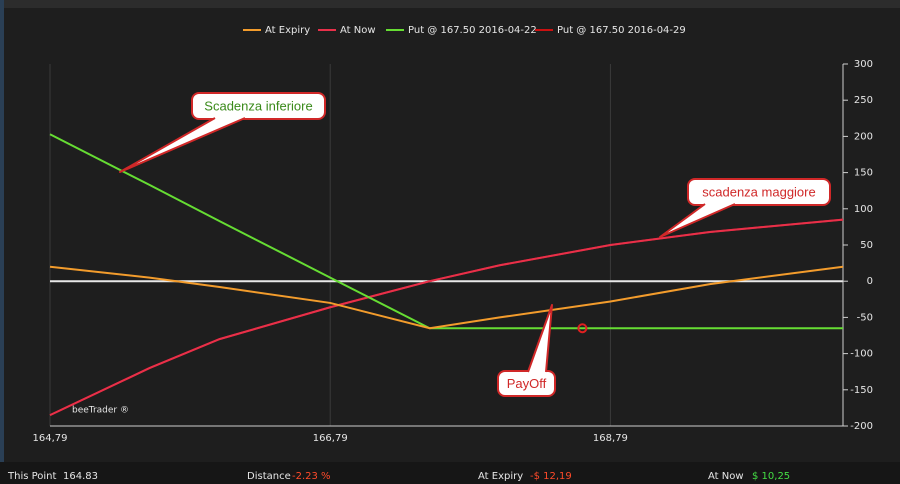 Image resolution: width=900 pixels, height=484 pixels. What do you see at coordinates (446, 297) in the screenshot?
I see `series-line` at bounding box center [446, 297].